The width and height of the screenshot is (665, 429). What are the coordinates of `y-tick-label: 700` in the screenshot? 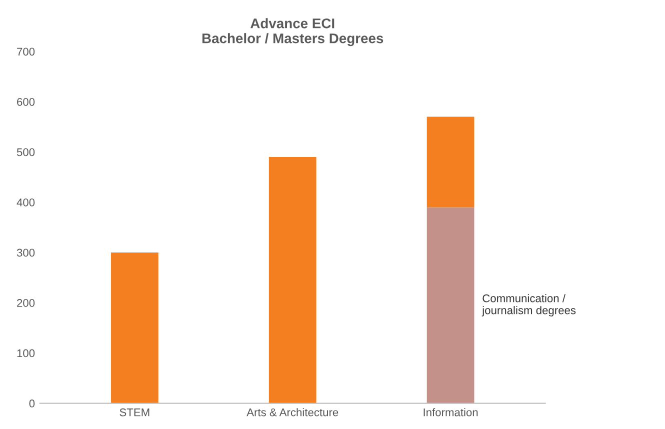 It's located at (26, 52).